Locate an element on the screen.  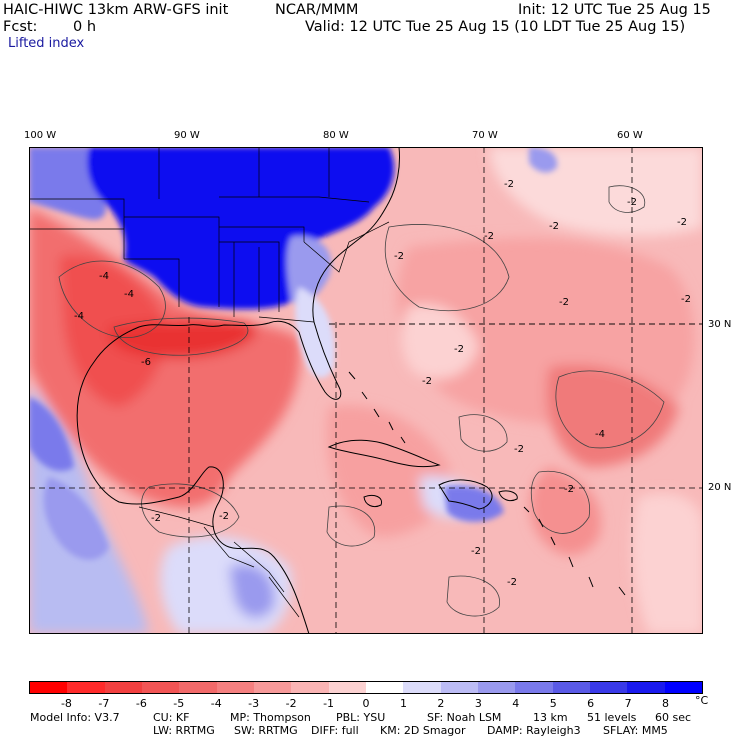
km-option: KM: 2D Smagor is located at coordinates (423, 730).